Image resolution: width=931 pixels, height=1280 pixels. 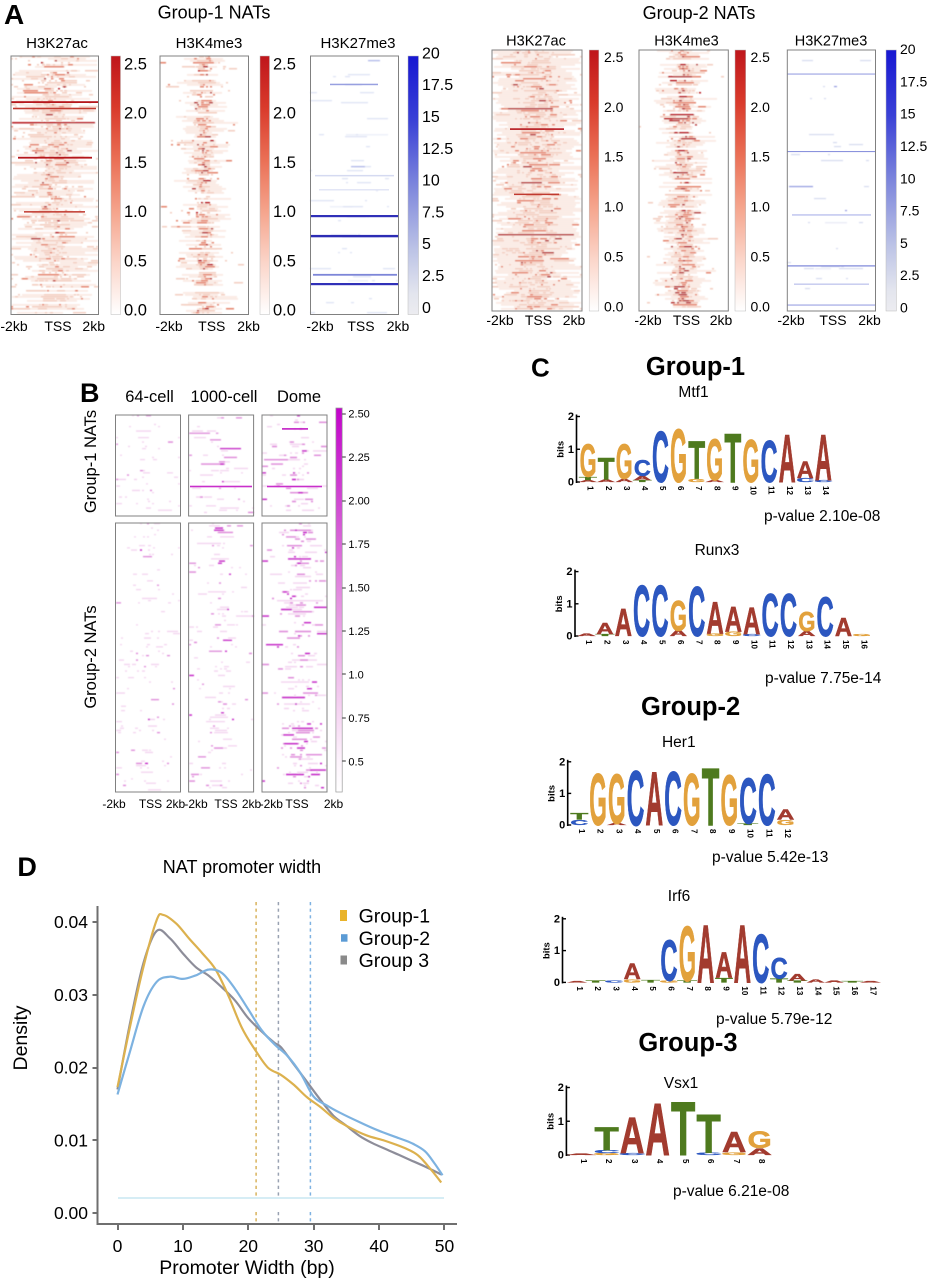 What do you see at coordinates (913, 146) in the screenshot?
I see `svg-text: 12.5` at bounding box center [913, 146].